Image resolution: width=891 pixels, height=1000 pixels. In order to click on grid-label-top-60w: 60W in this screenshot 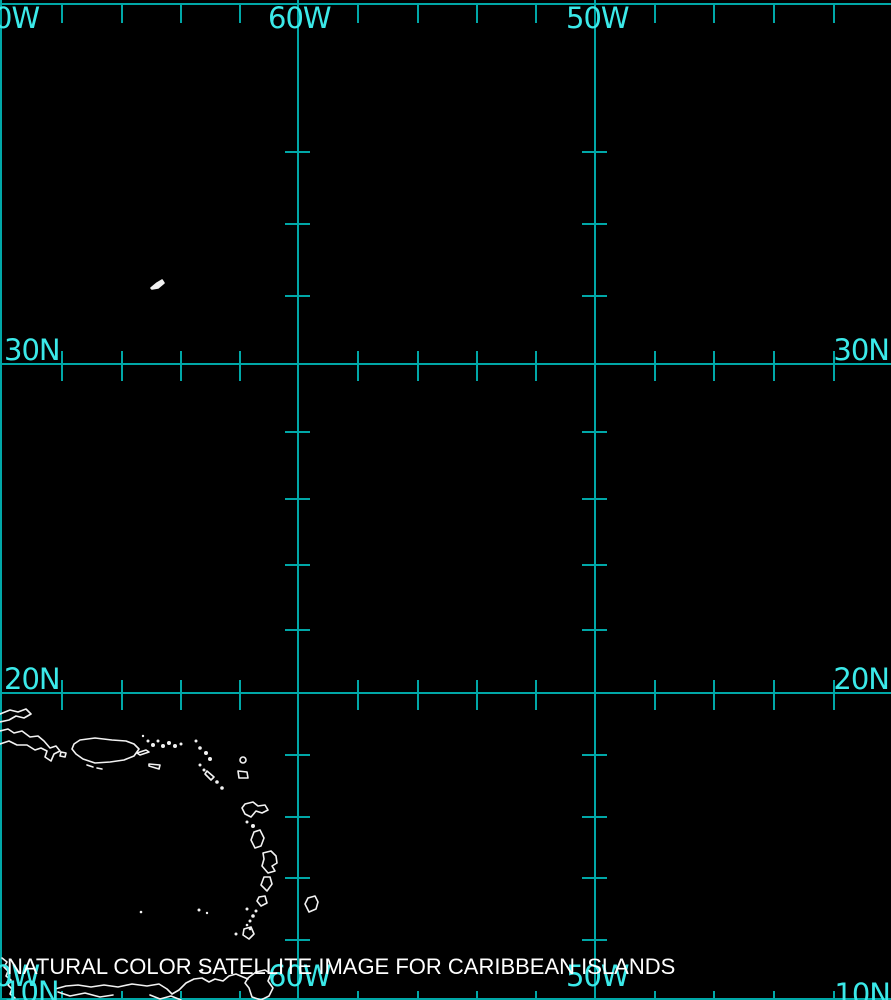, I will do `click(300, 18)`.